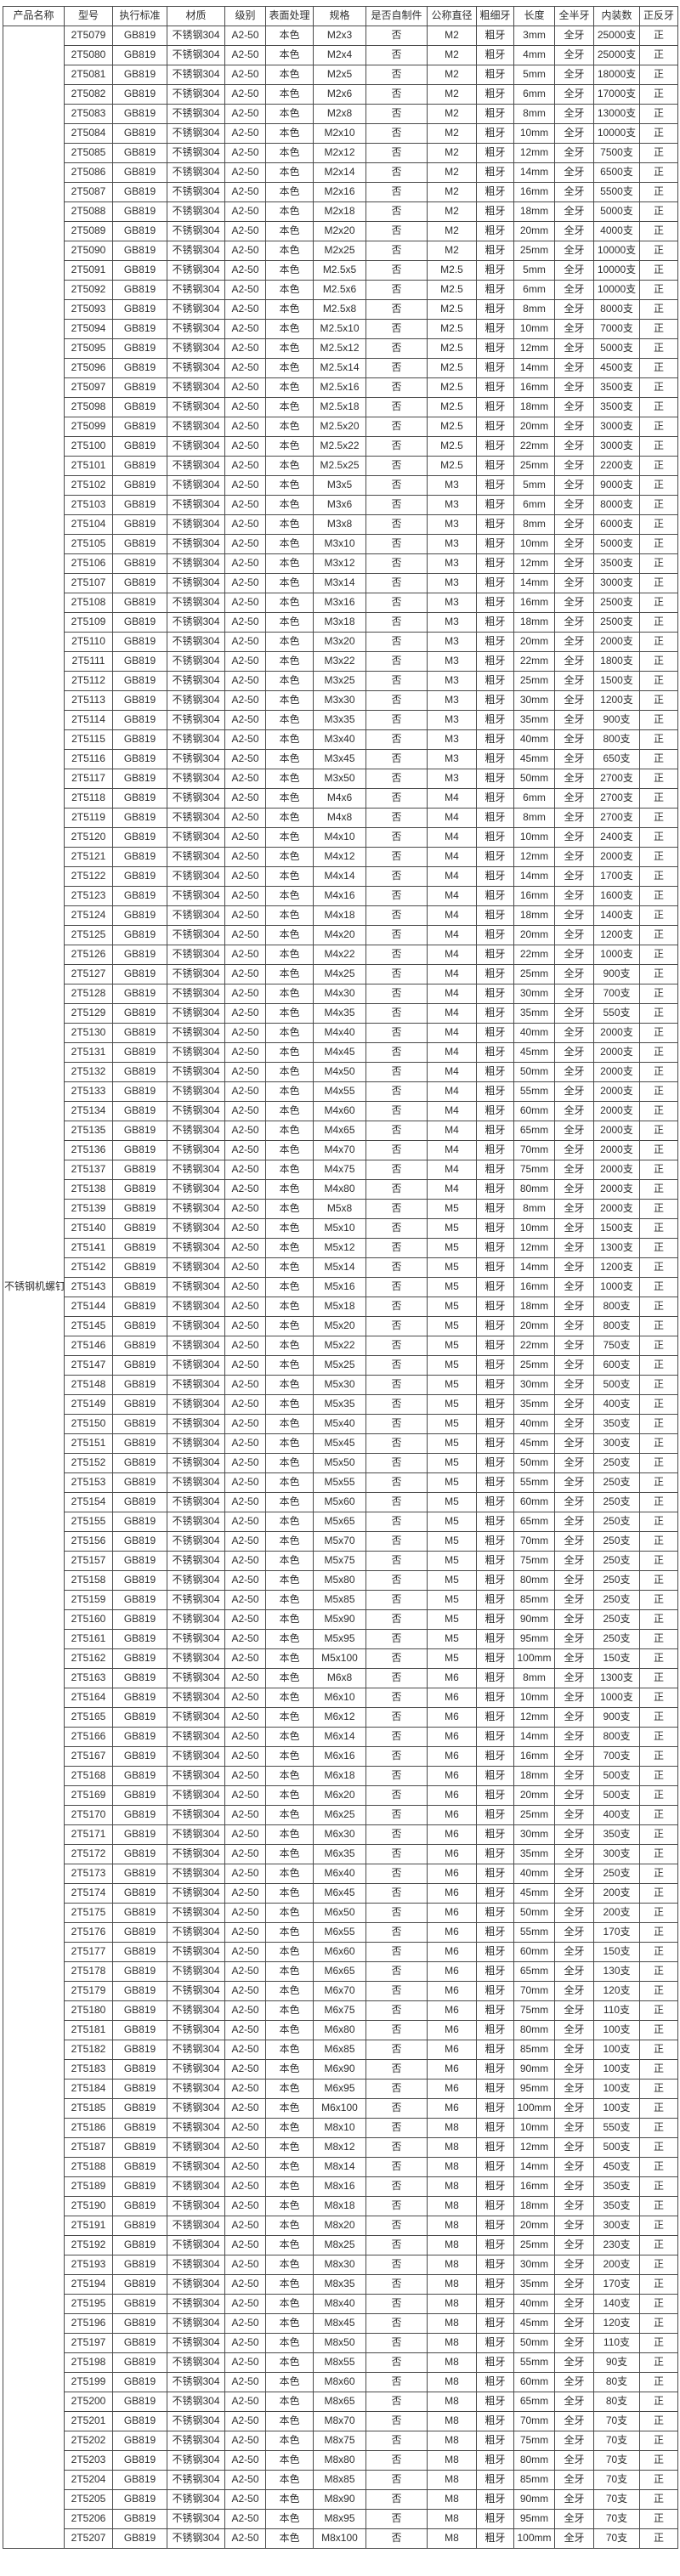 The width and height of the screenshot is (680, 2576). Describe the element at coordinates (534, 2245) in the screenshot. I see `length-cell: 25mm` at that location.